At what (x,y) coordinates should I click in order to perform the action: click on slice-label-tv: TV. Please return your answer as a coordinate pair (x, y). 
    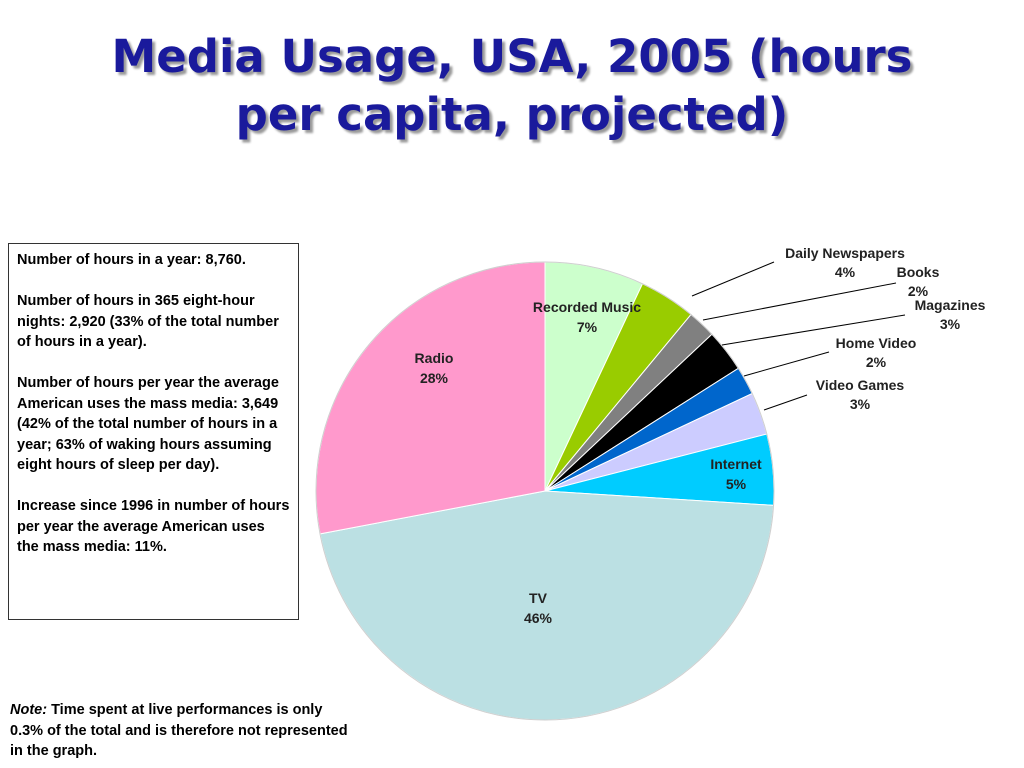
    Looking at the image, I should click on (538, 598).